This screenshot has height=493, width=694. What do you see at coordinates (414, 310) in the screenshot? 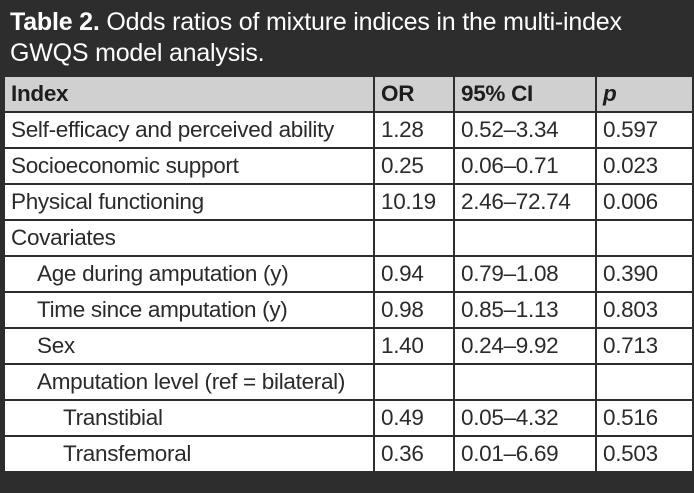
I see `cell-or: 0.98` at bounding box center [414, 310].